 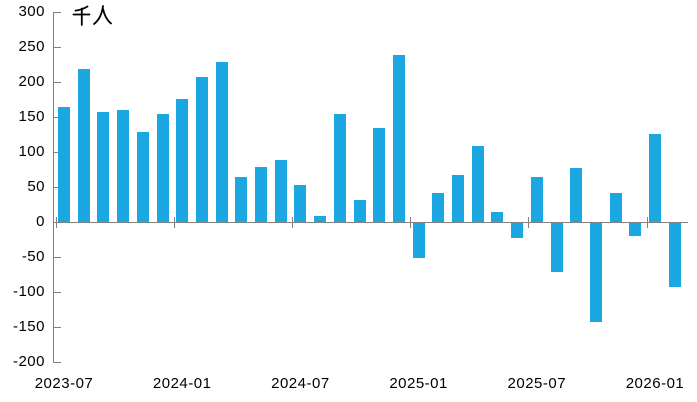 What do you see at coordinates (40, 221) in the screenshot?
I see `y-axis-label: 0` at bounding box center [40, 221].